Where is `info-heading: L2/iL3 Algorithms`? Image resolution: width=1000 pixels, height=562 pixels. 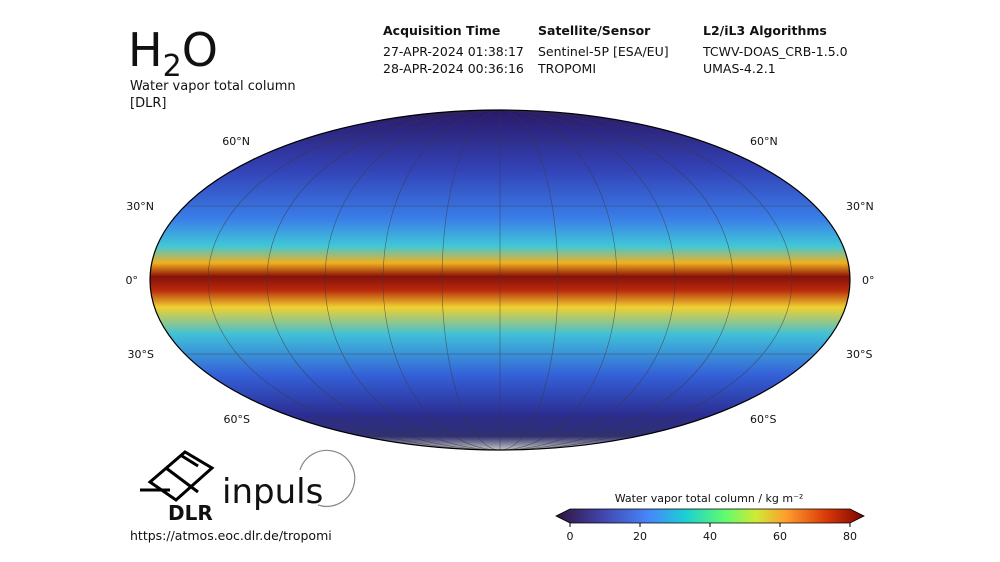
info-heading: L2/iL3 Algorithms is located at coordinates (765, 30).